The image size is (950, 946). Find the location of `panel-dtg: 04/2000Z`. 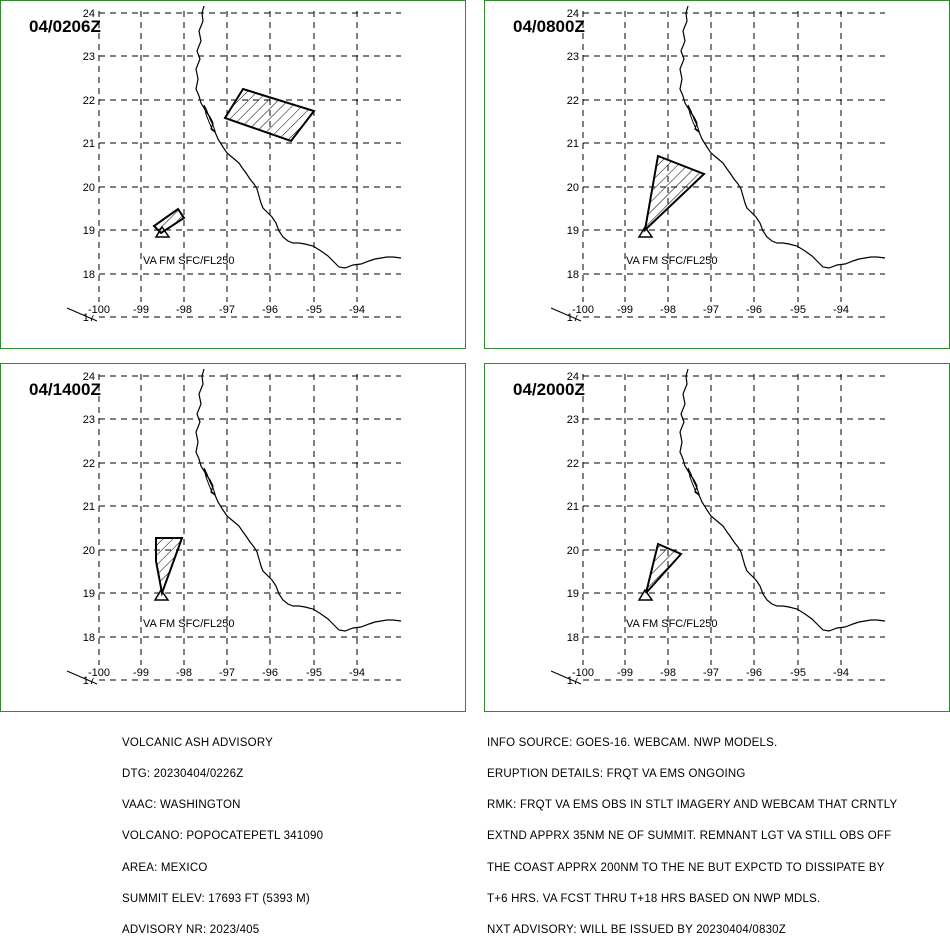

panel-dtg: 04/2000Z is located at coordinates (549, 389).